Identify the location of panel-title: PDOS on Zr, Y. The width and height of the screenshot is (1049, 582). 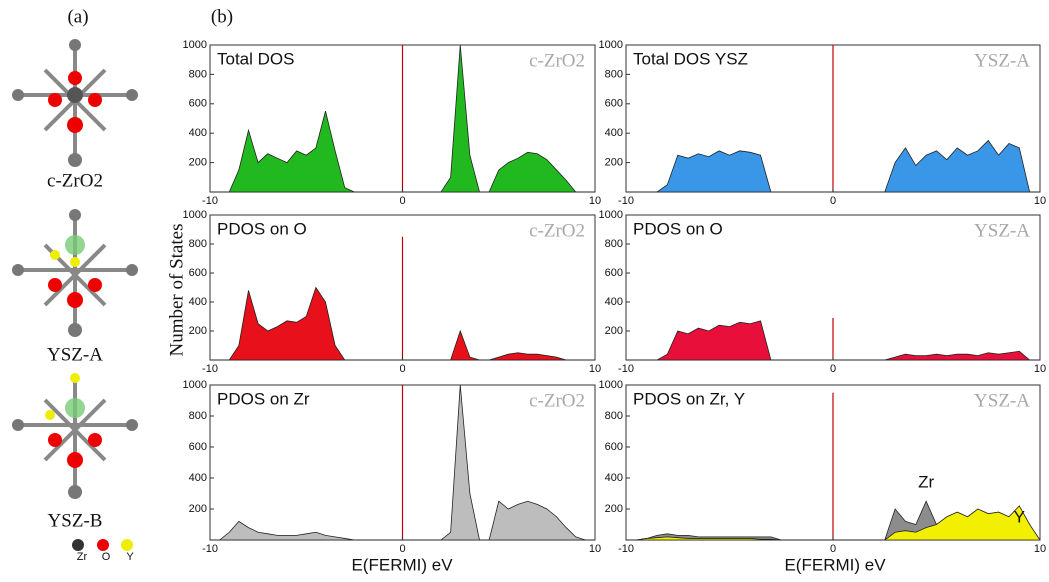
(689, 398).